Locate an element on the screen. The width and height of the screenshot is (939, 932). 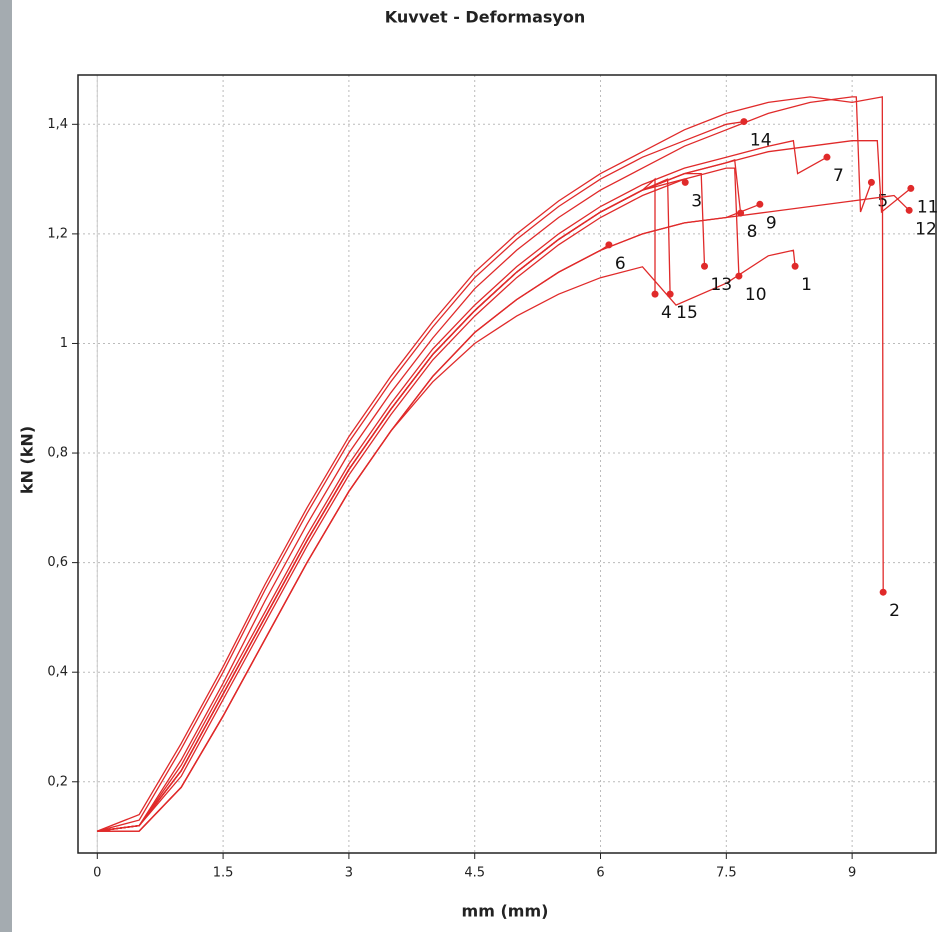
end-label: 3 is located at coordinates (696, 201).